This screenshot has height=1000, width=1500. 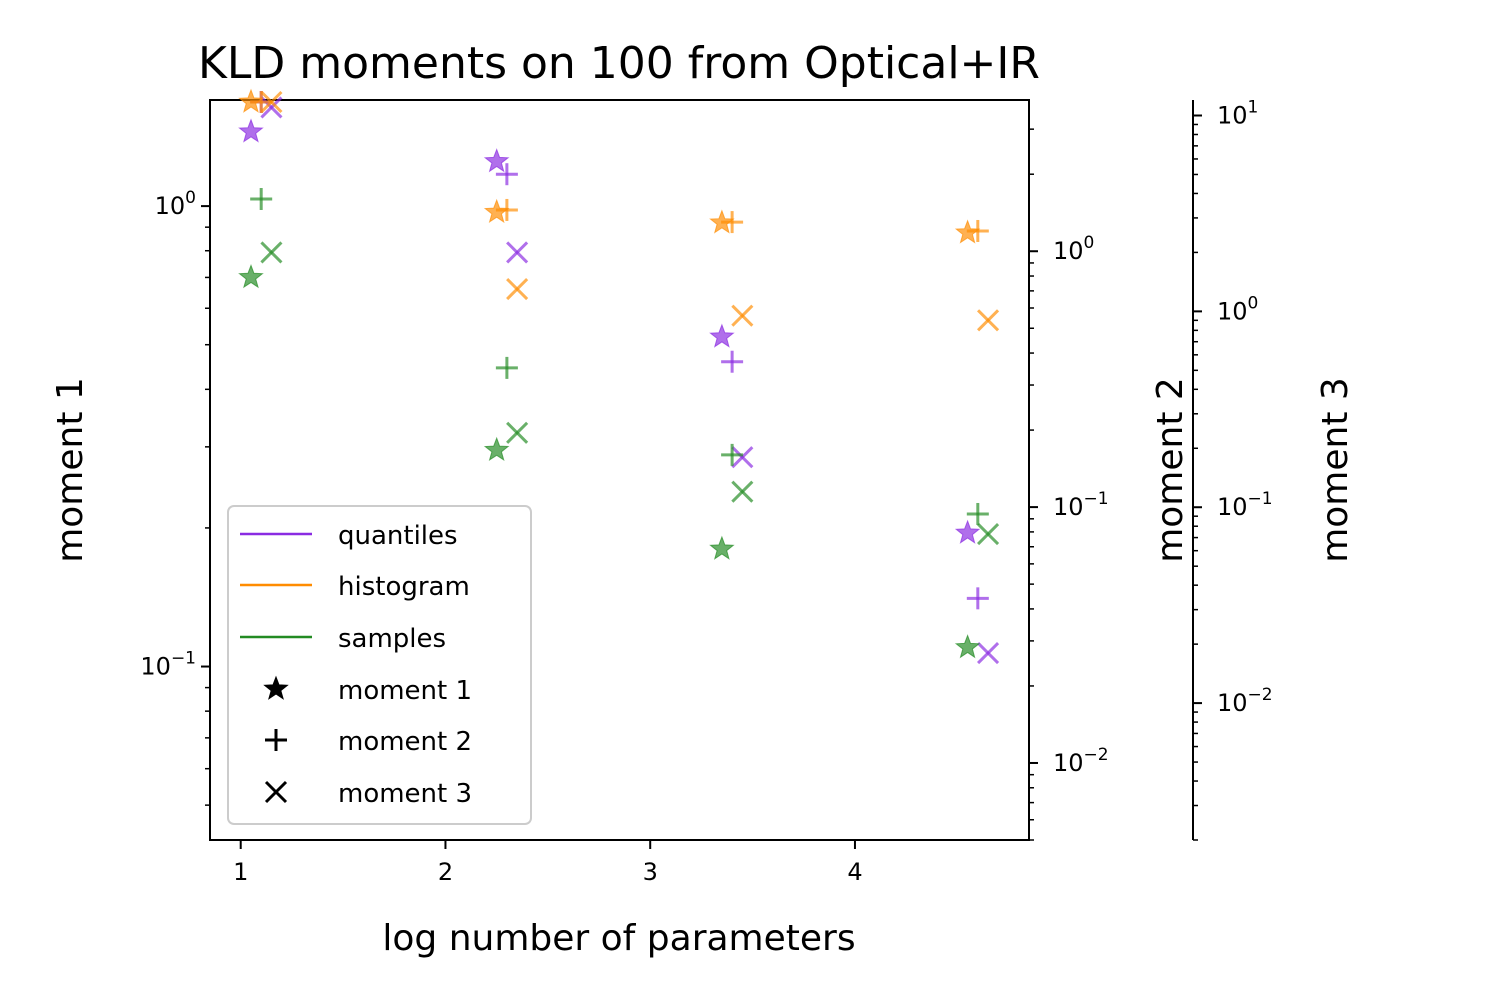 I want to click on legend-label-quantiles: quantiles, so click(x=398, y=536).